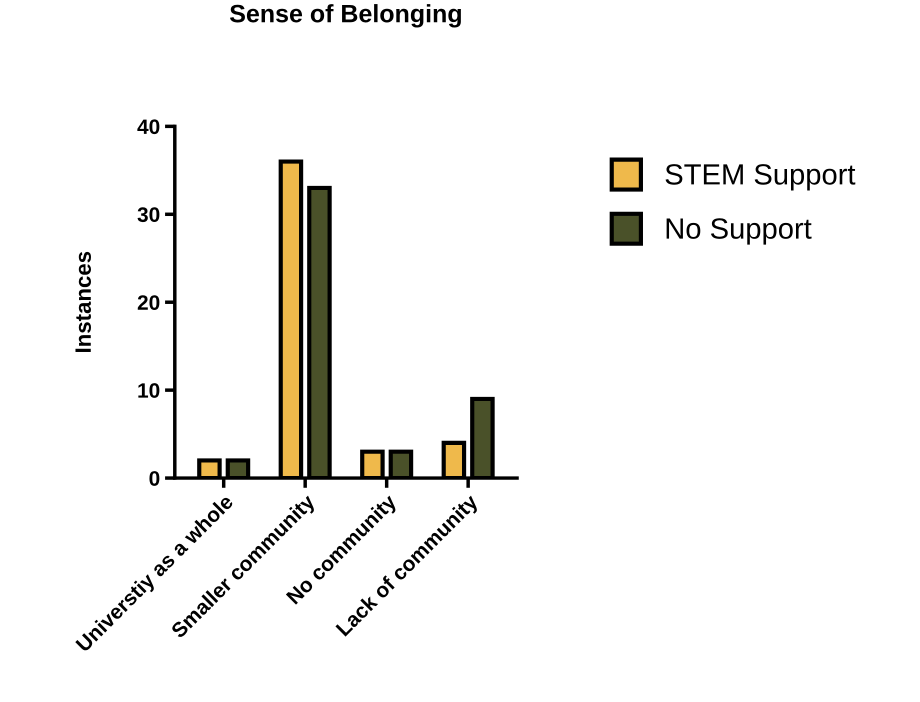  What do you see at coordinates (149, 302) in the screenshot?
I see `y-tick-label: 20` at bounding box center [149, 302].